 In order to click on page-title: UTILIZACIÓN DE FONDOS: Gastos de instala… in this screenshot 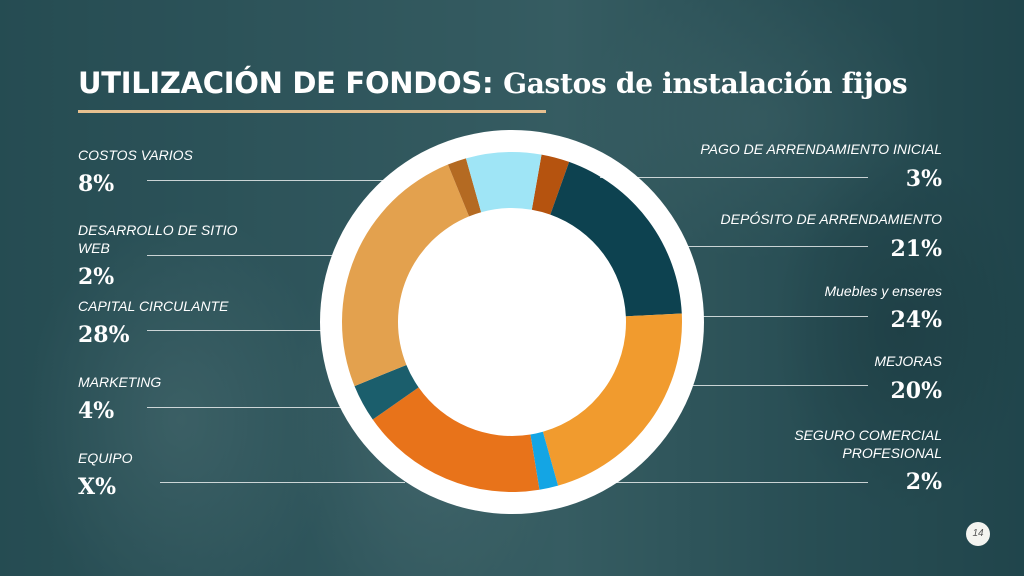, I will do `click(493, 83)`.